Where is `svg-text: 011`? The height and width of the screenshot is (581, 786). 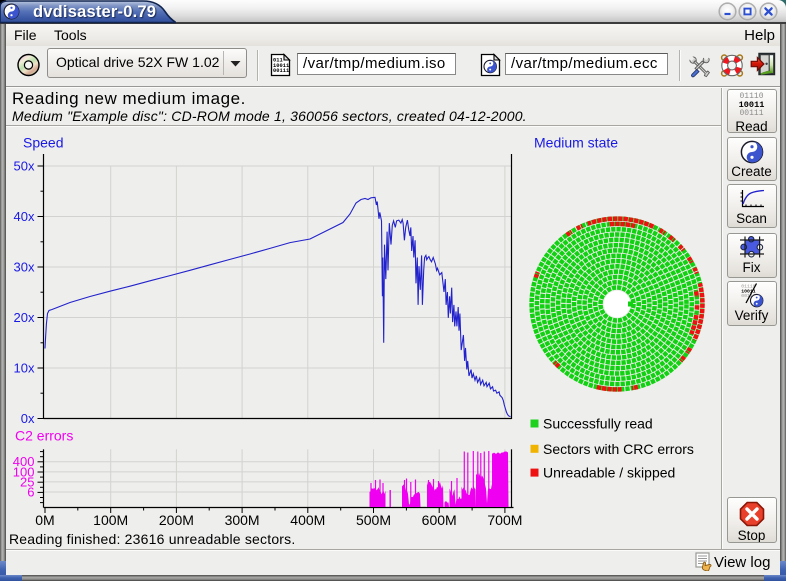 svg-text: 011 is located at coordinates (278, 61).